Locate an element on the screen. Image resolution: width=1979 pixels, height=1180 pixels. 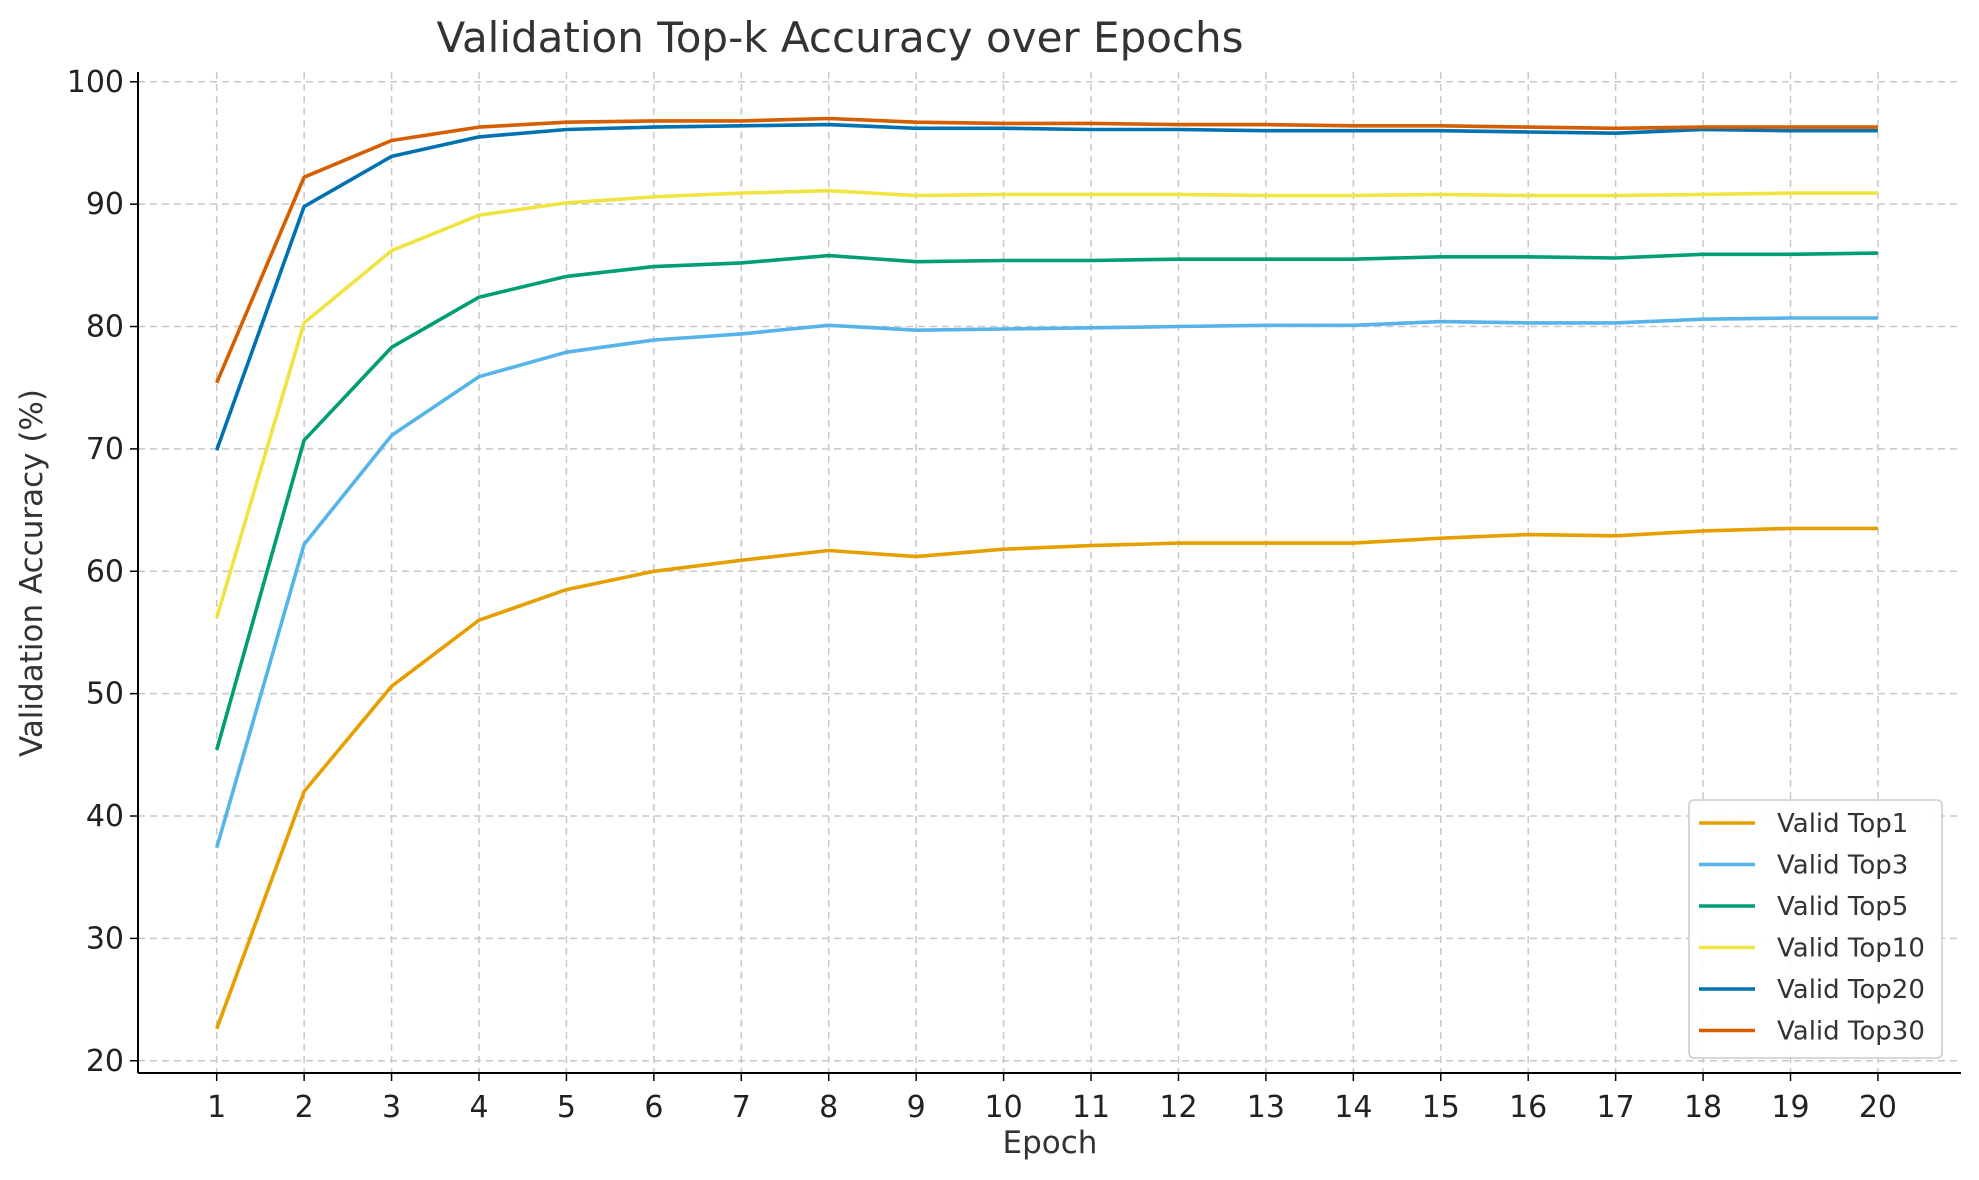
y-axis-label: Validation Accuracy (%) is located at coordinates (32, 573).